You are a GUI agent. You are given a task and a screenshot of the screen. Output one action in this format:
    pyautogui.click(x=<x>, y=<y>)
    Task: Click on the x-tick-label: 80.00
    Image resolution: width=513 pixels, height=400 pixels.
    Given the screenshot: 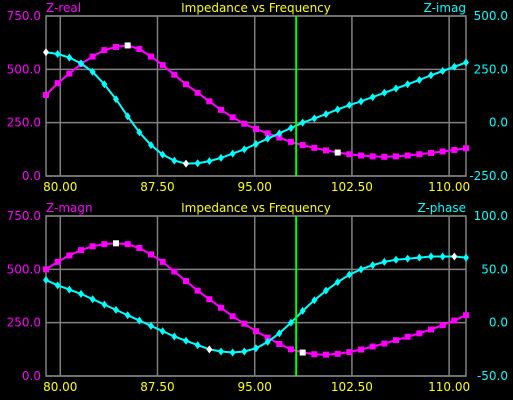 What is the action you would take?
    pyautogui.click(x=60, y=387)
    